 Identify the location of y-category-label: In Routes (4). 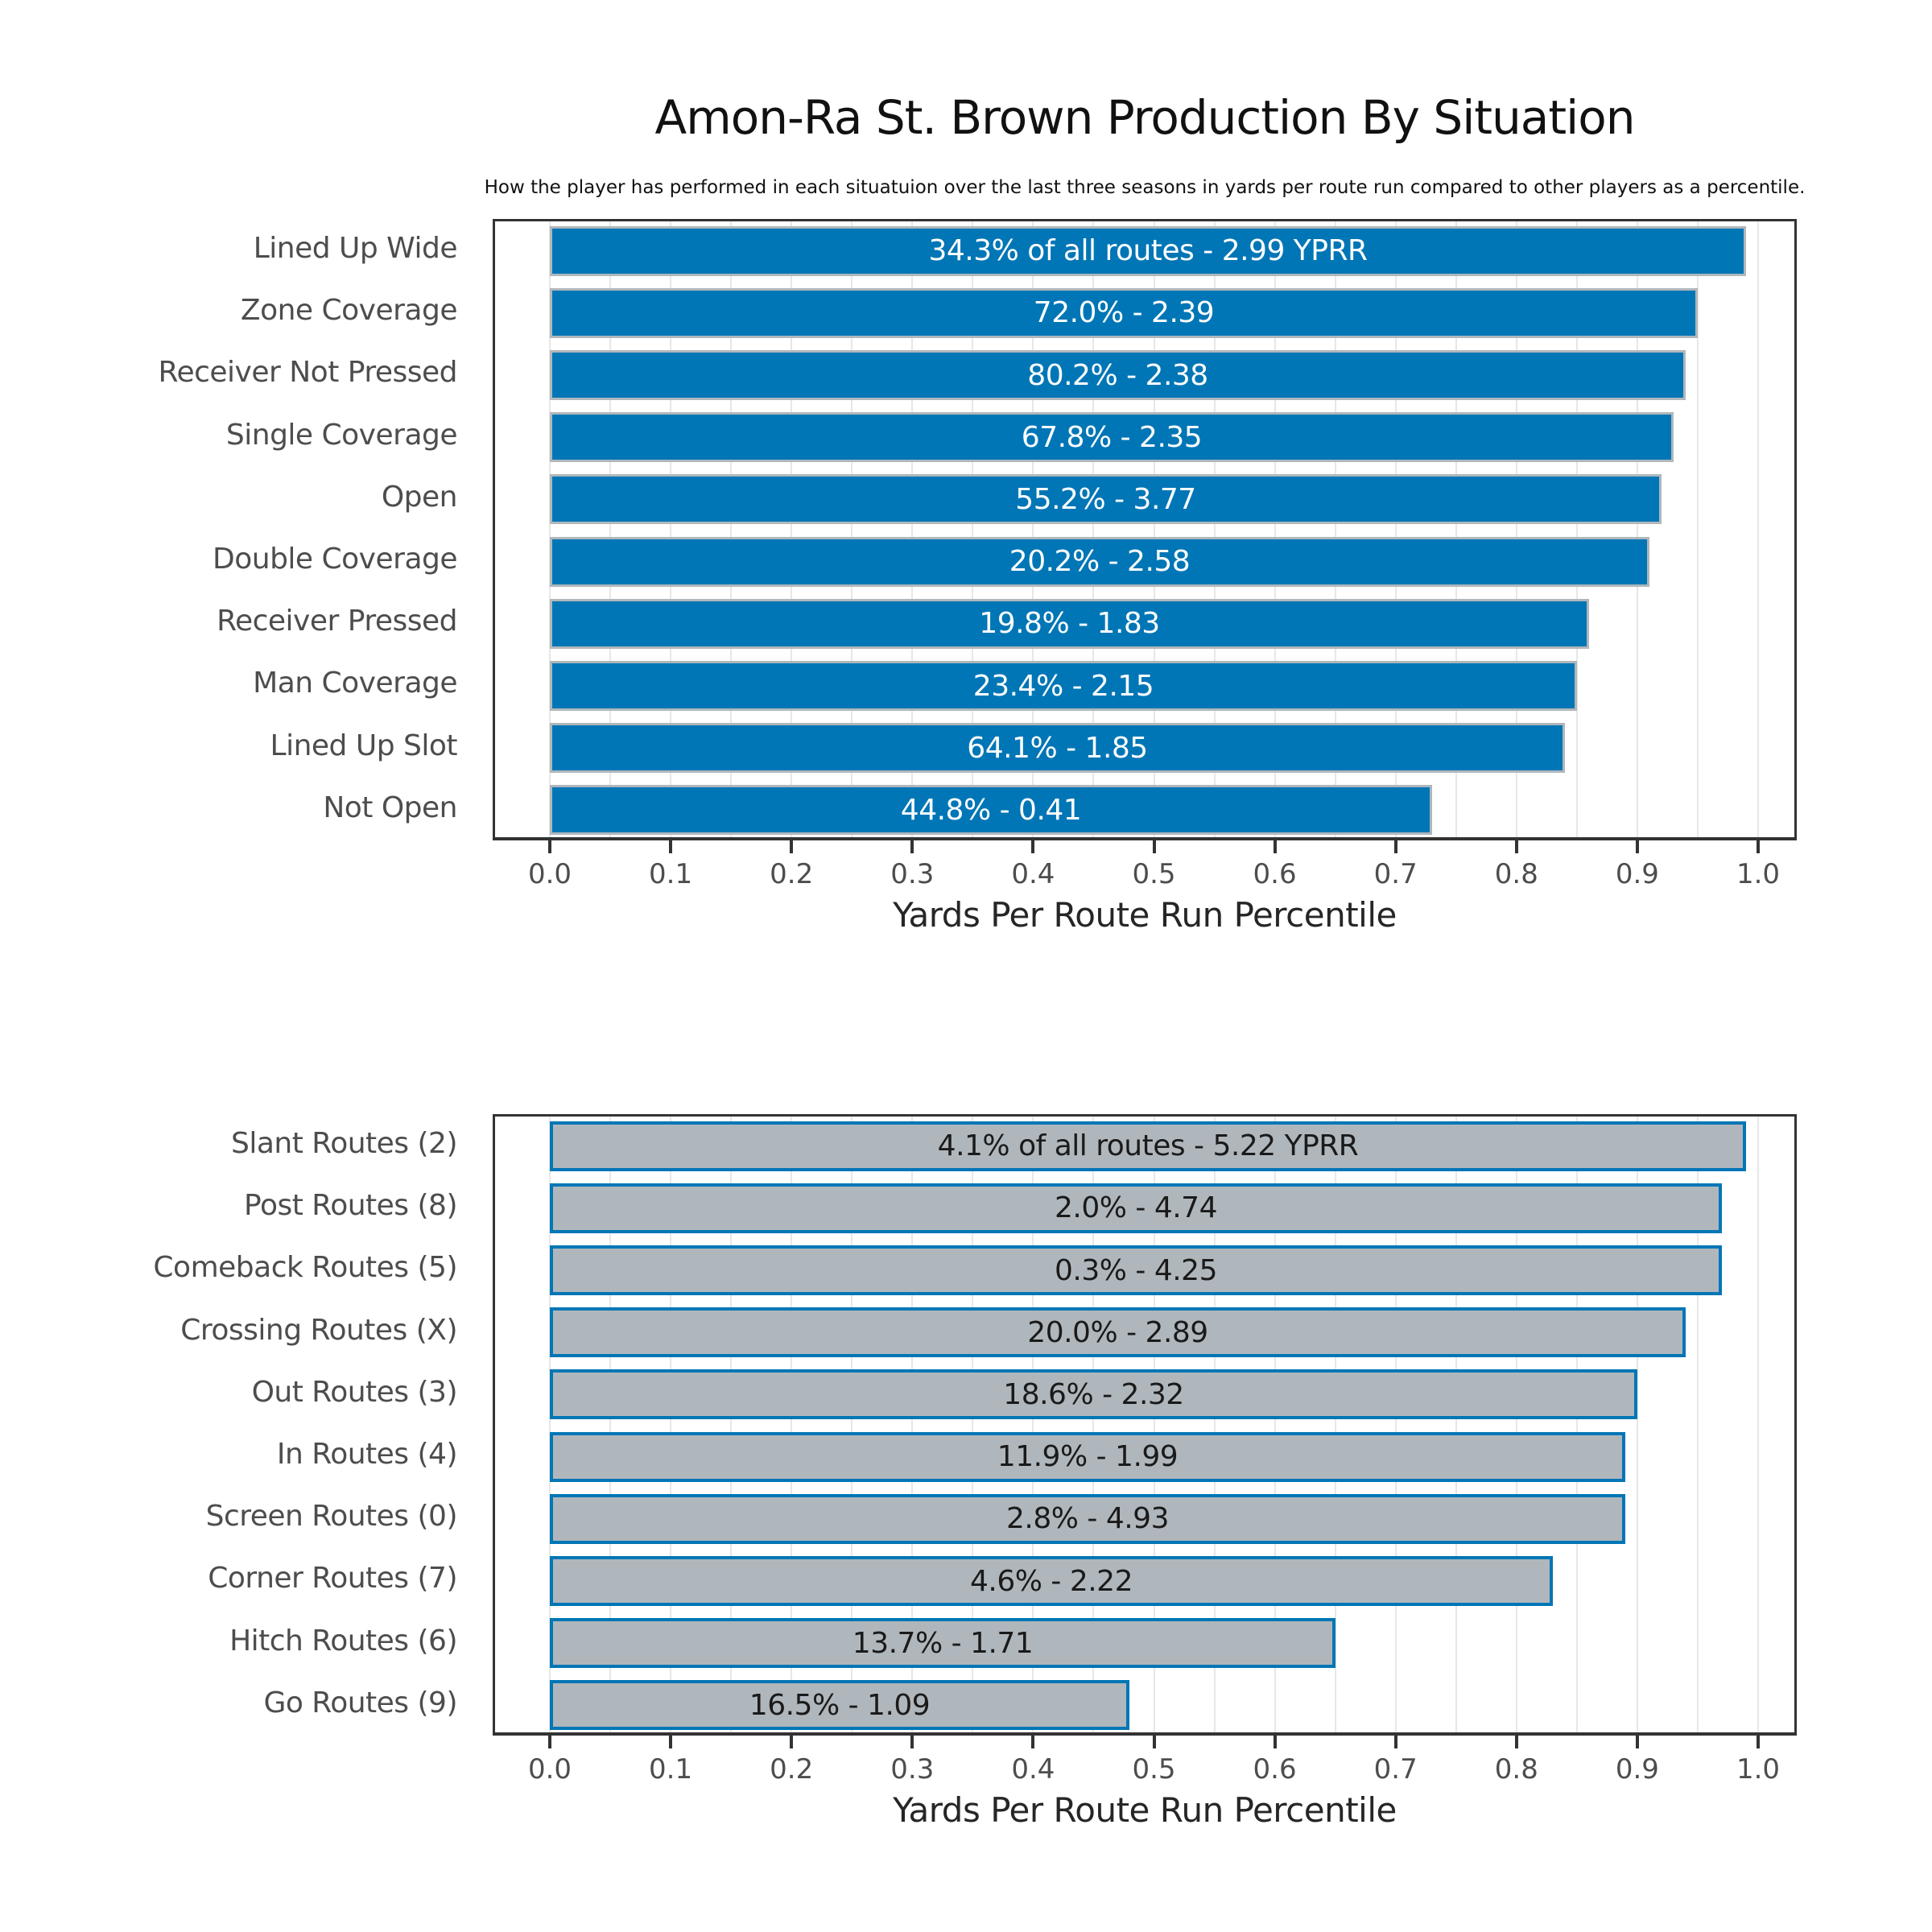
(367, 1455).